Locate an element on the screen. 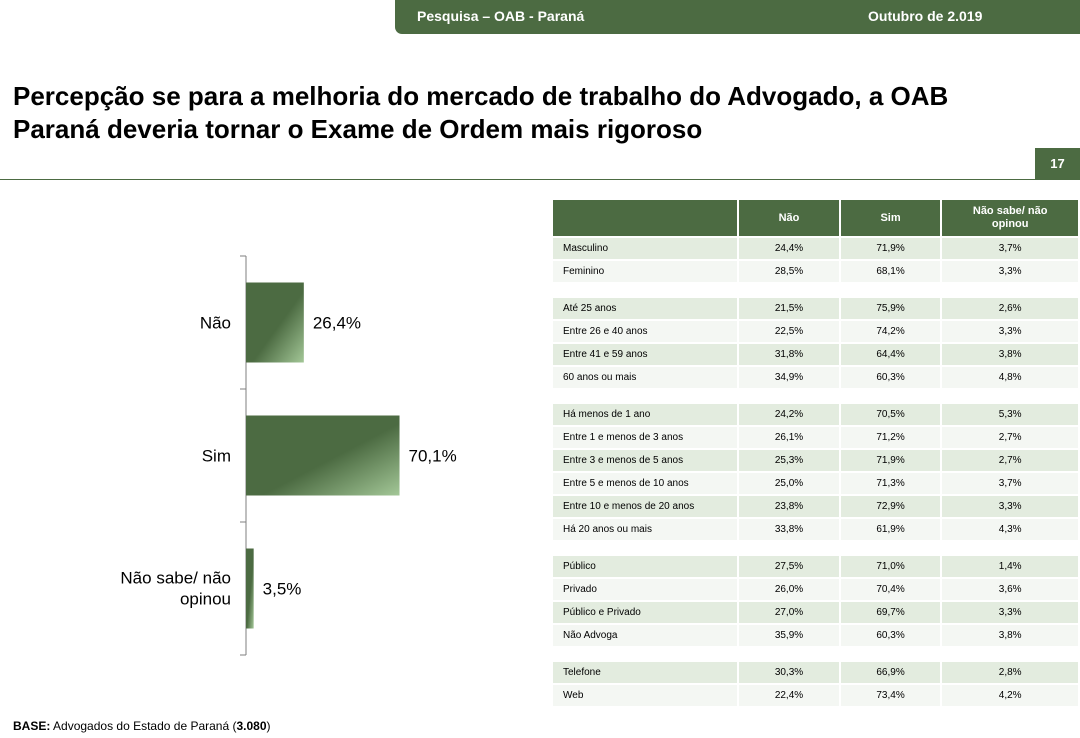 This screenshot has height=738, width=1080. table-row-label: 60 anos ou mais is located at coordinates (645, 377).